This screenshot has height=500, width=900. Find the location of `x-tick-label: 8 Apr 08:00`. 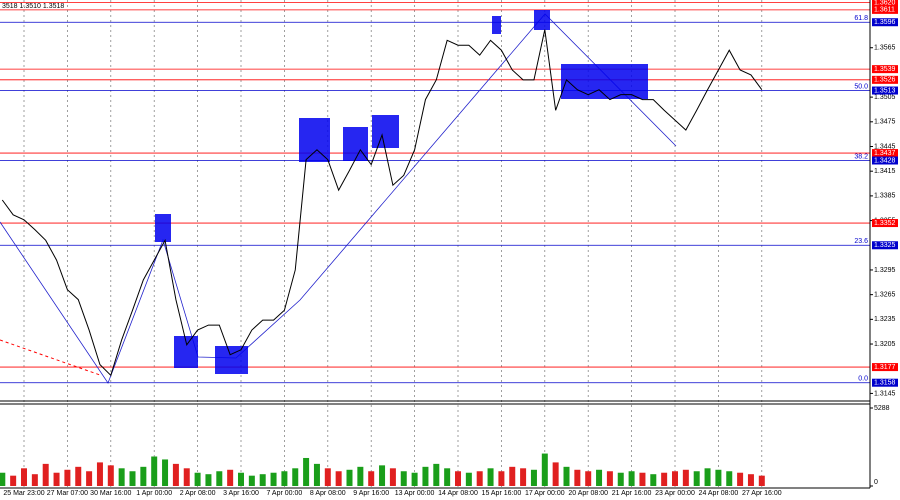

x-tick-label: 8 Apr 08:00 is located at coordinates (328, 493).